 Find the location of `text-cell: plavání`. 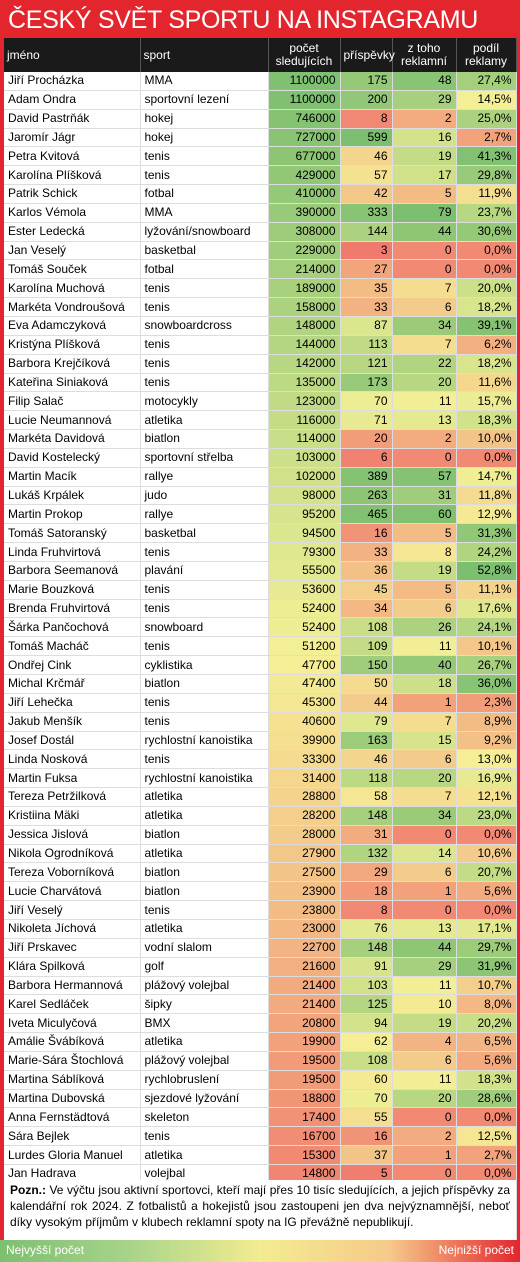

text-cell: plavání is located at coordinates (204, 571).